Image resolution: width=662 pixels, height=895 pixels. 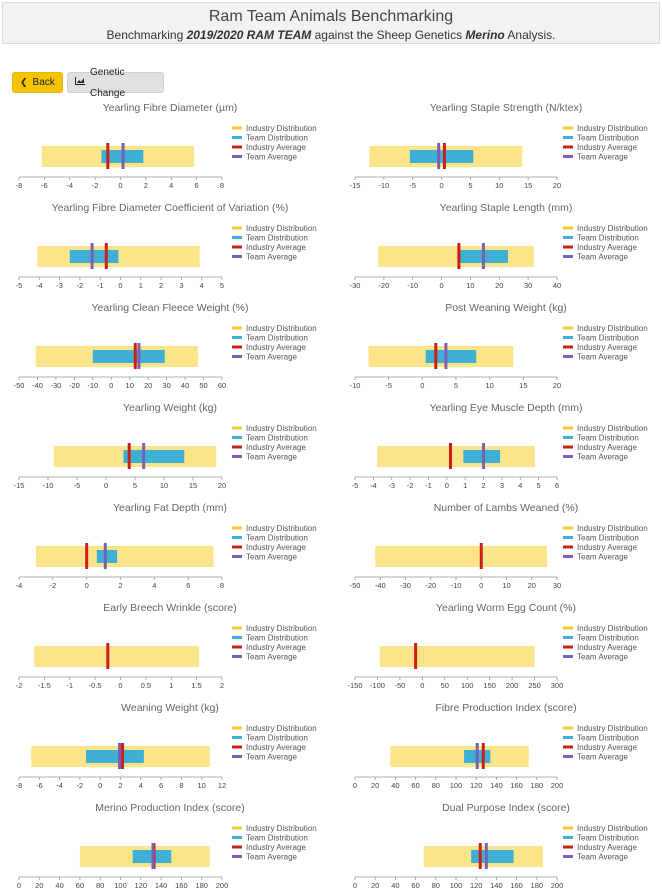 I want to click on x-tick-label: -0.5, so click(x=95, y=685).